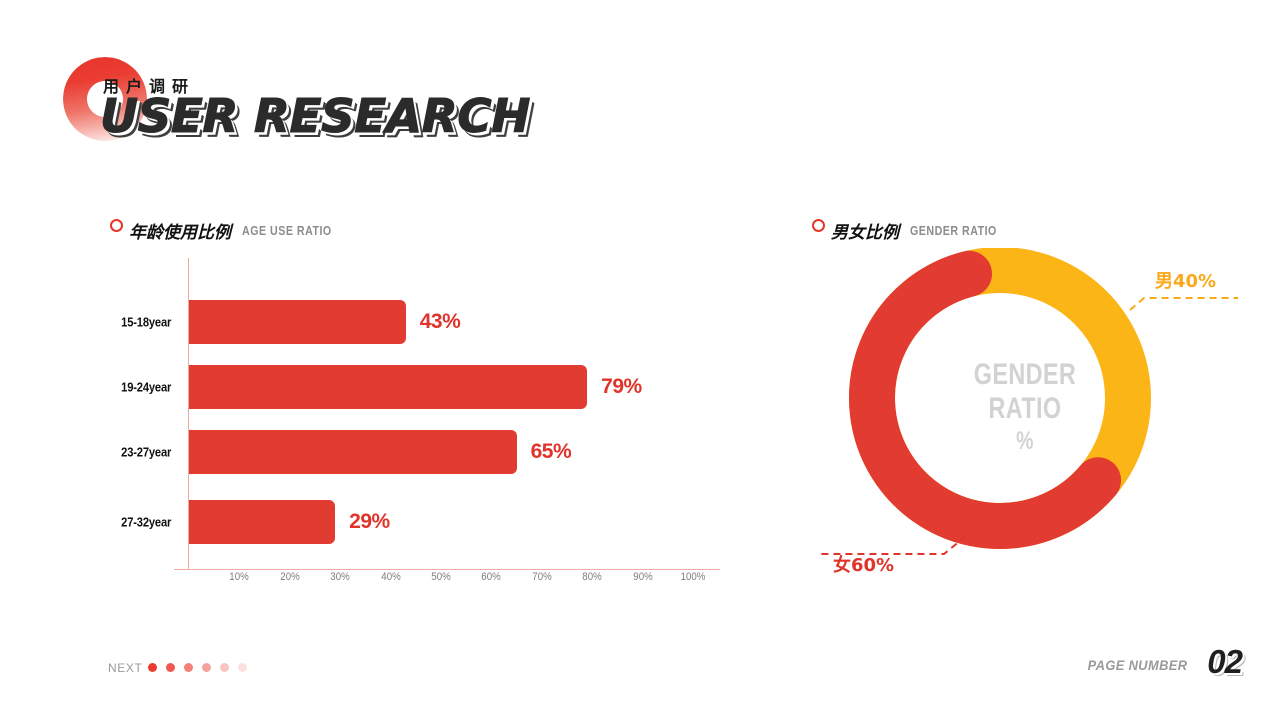 This screenshot has width=1280, height=720. Describe the element at coordinates (125, 668) in the screenshot. I see `next-label: NEXT` at that location.